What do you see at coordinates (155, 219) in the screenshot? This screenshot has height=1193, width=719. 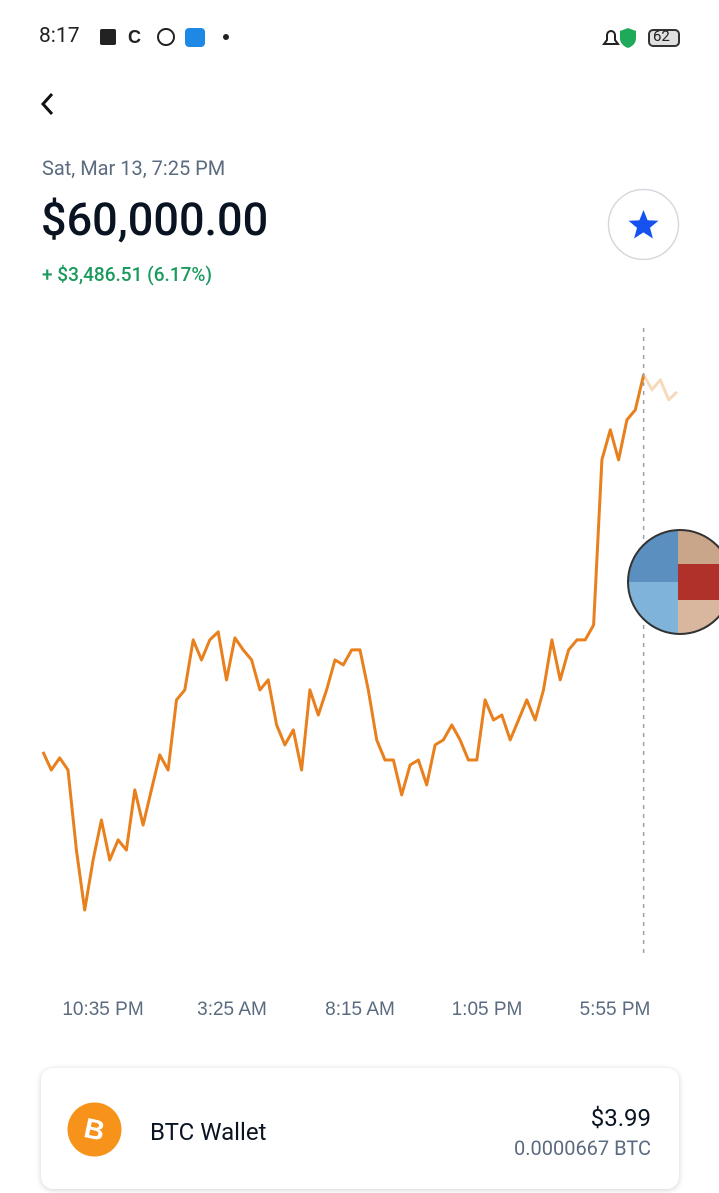 I see `price: $60,000.00` at bounding box center [155, 219].